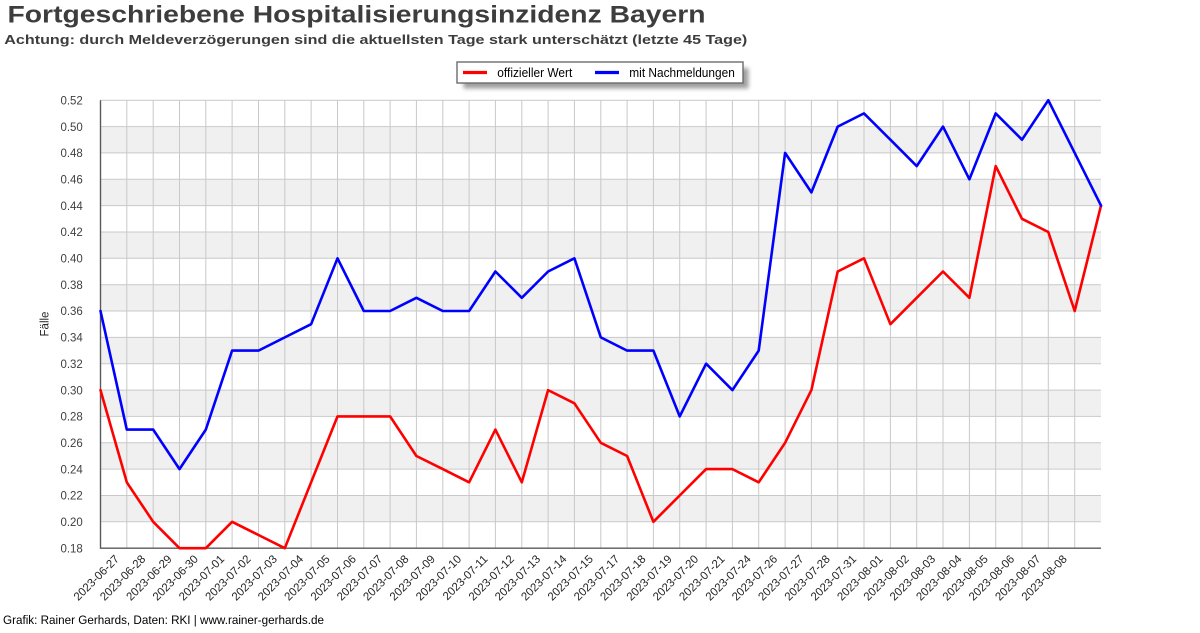 This screenshot has width=1200, height=633. I want to click on svg-text: 0.34, so click(72, 339).